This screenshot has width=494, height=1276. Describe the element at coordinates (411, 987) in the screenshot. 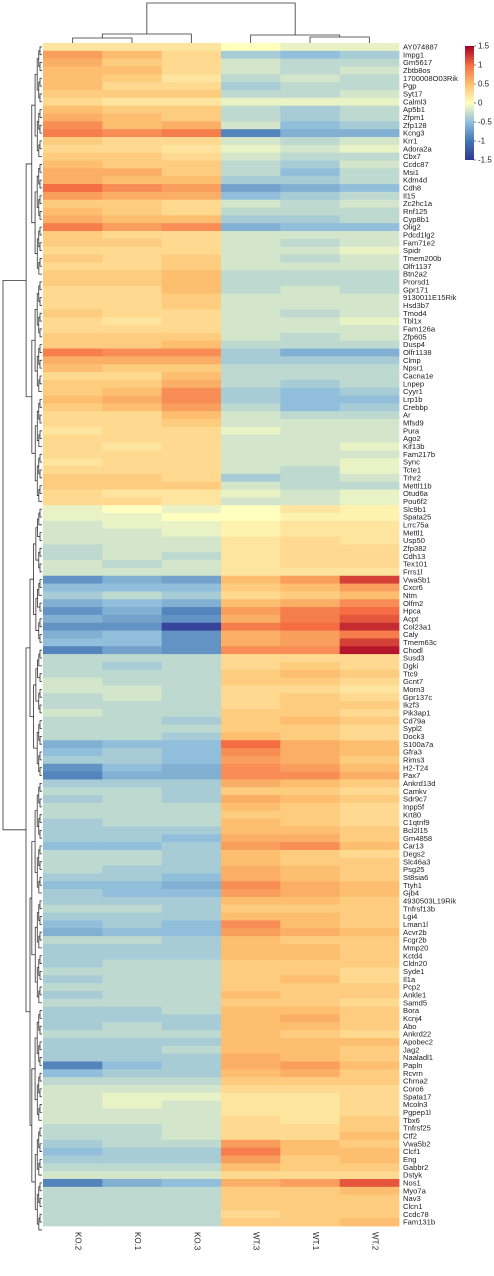

I see `row-label: Pcp2` at that location.